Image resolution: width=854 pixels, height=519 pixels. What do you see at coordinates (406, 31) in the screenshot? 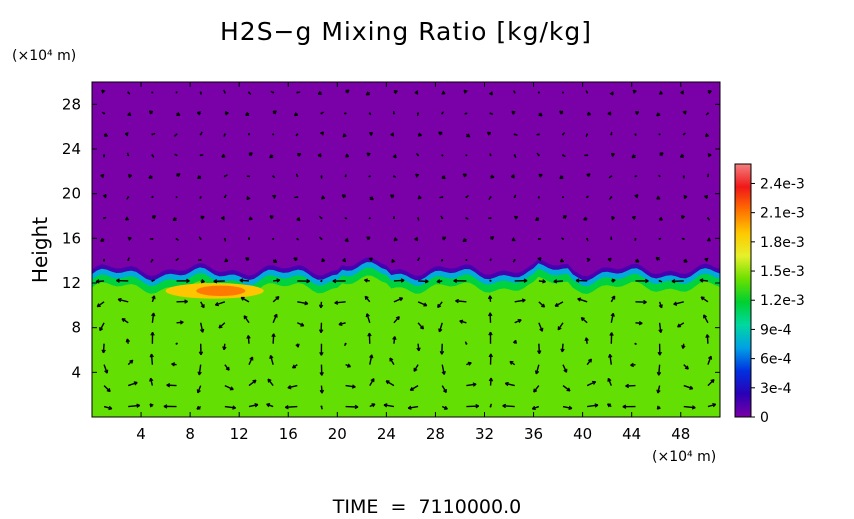
I see `chart-title: H2S−g Mixing Ratio [kg/kg]` at bounding box center [406, 31].